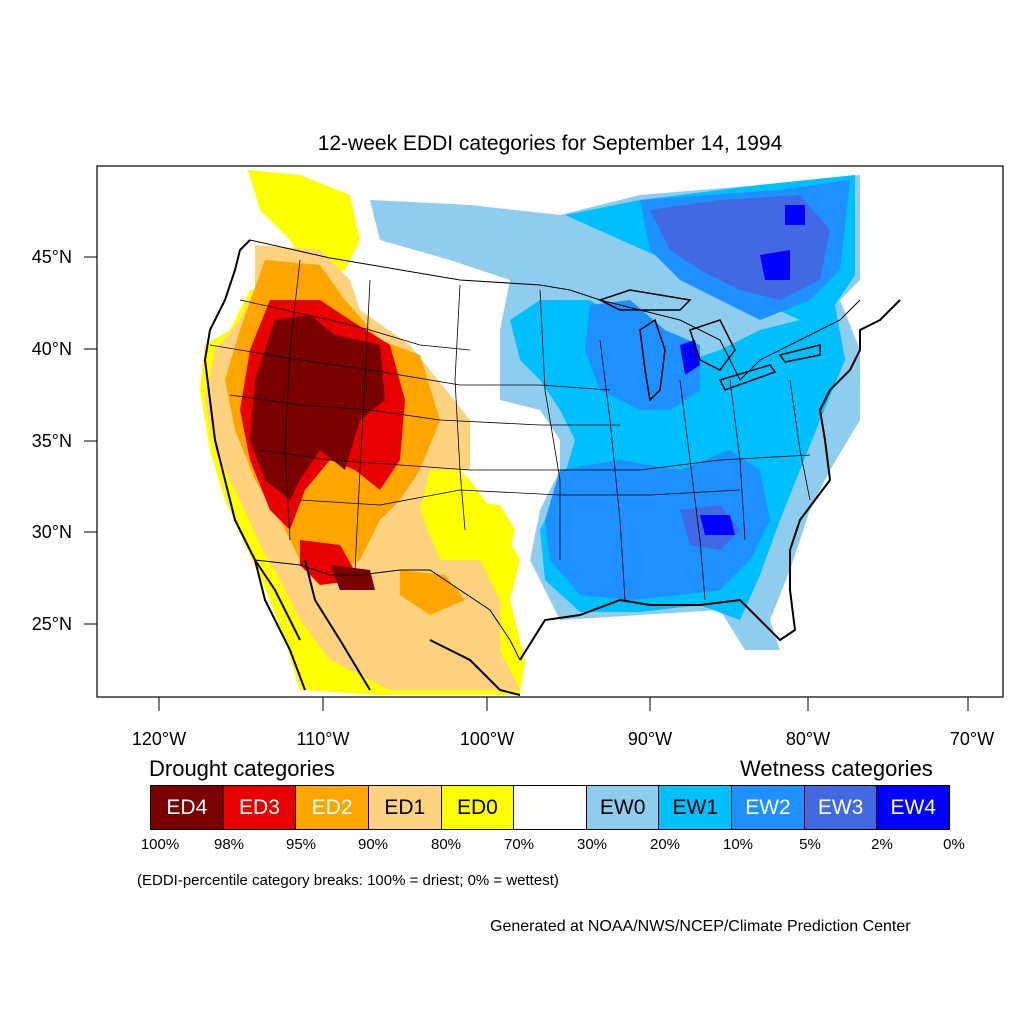 Image resolution: width=1024 pixels, height=1024 pixels. I want to click on lake-michigan, so click(652, 360).